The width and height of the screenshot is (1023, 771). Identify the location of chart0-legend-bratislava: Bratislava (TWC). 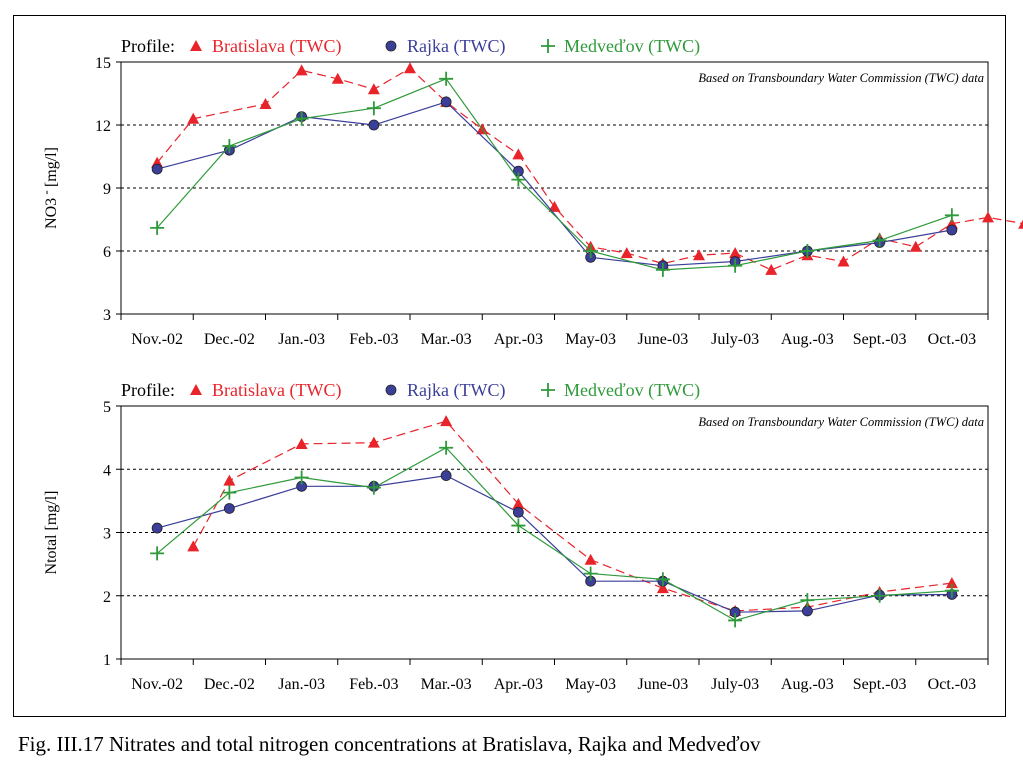
(276, 46).